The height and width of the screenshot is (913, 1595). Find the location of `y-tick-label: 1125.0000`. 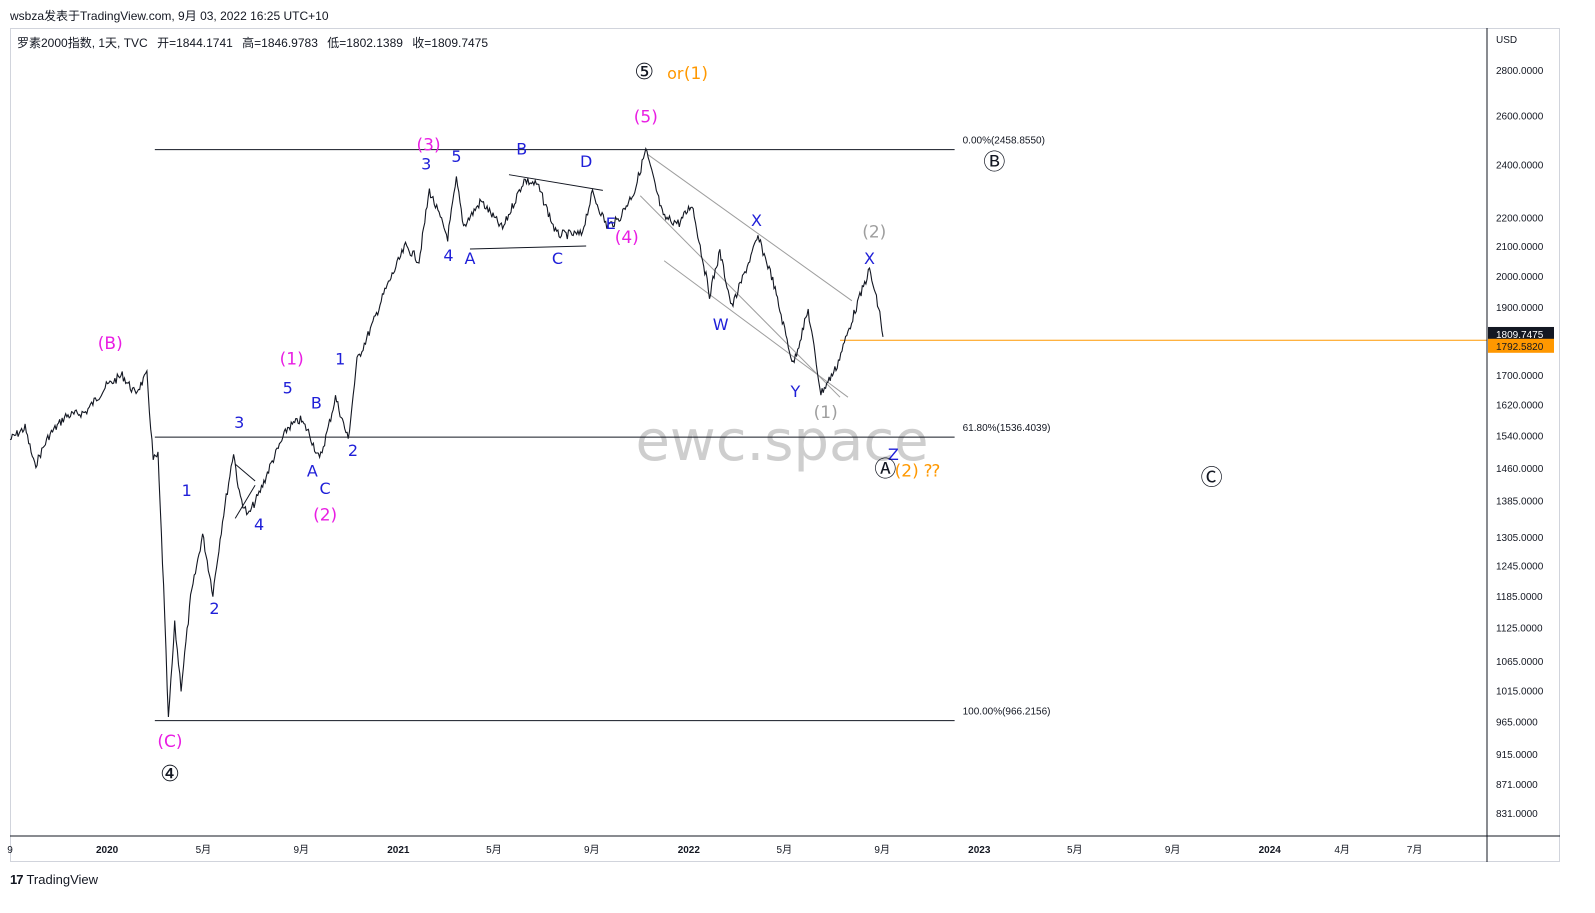

y-tick-label: 1125.0000 is located at coordinates (1519, 629).